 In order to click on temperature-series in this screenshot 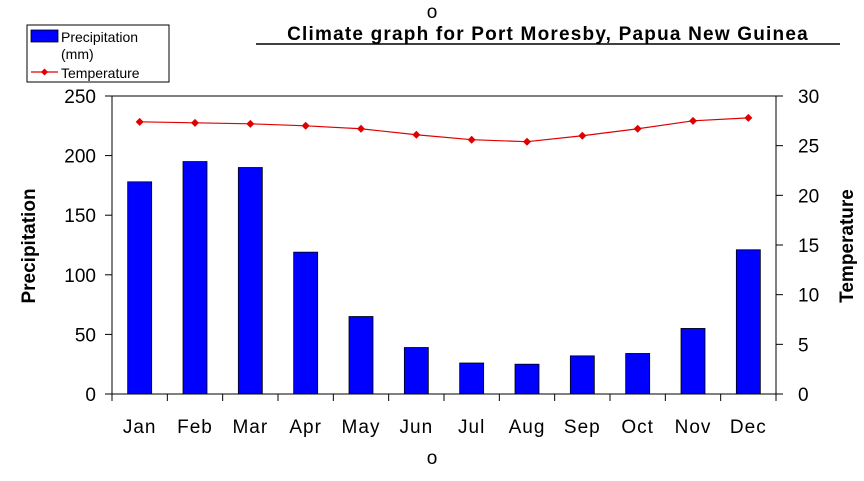, I will do `click(444, 129)`.